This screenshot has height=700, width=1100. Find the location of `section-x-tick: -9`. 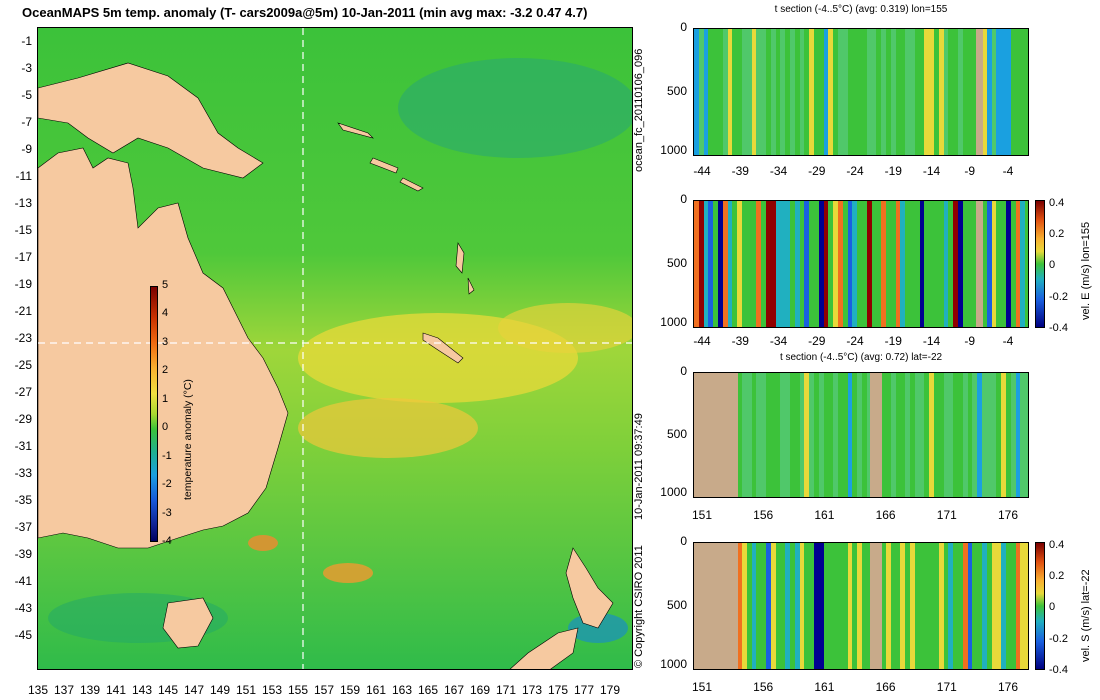

section-x-tick: -9 is located at coordinates (970, 341).